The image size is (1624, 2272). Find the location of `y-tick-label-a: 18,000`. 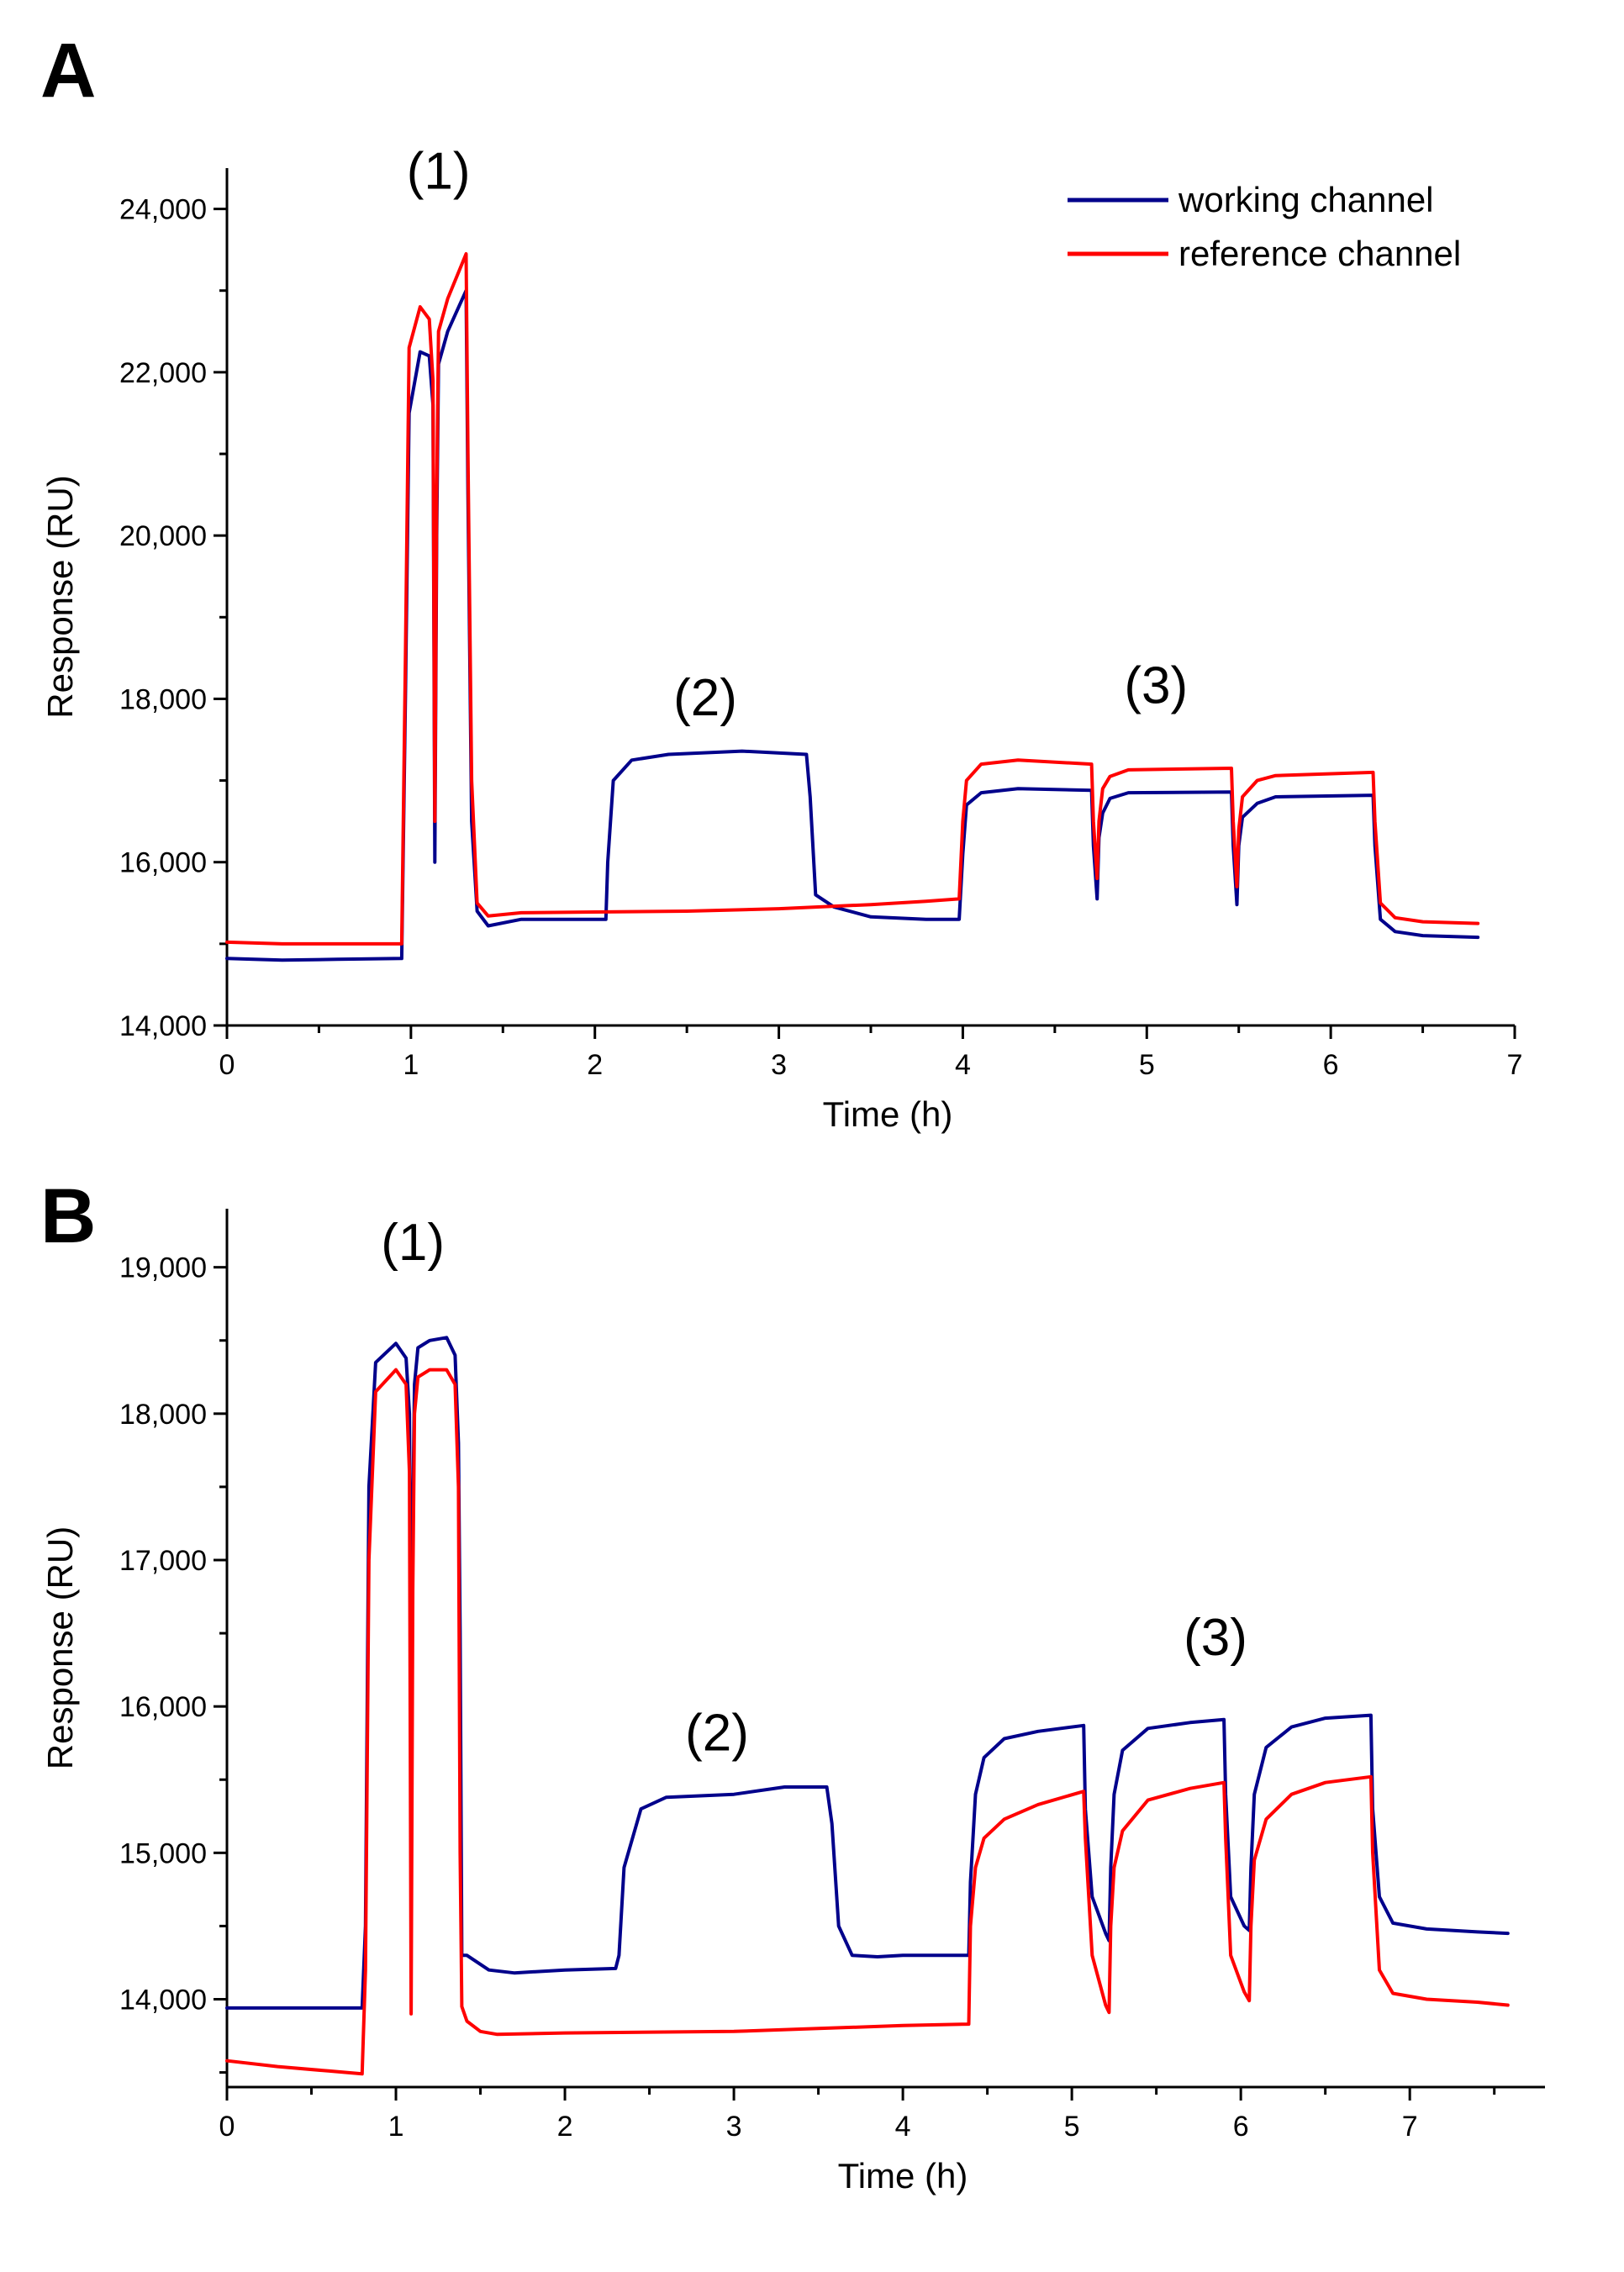

y-tick-label-a: 18,000 is located at coordinates (163, 699).